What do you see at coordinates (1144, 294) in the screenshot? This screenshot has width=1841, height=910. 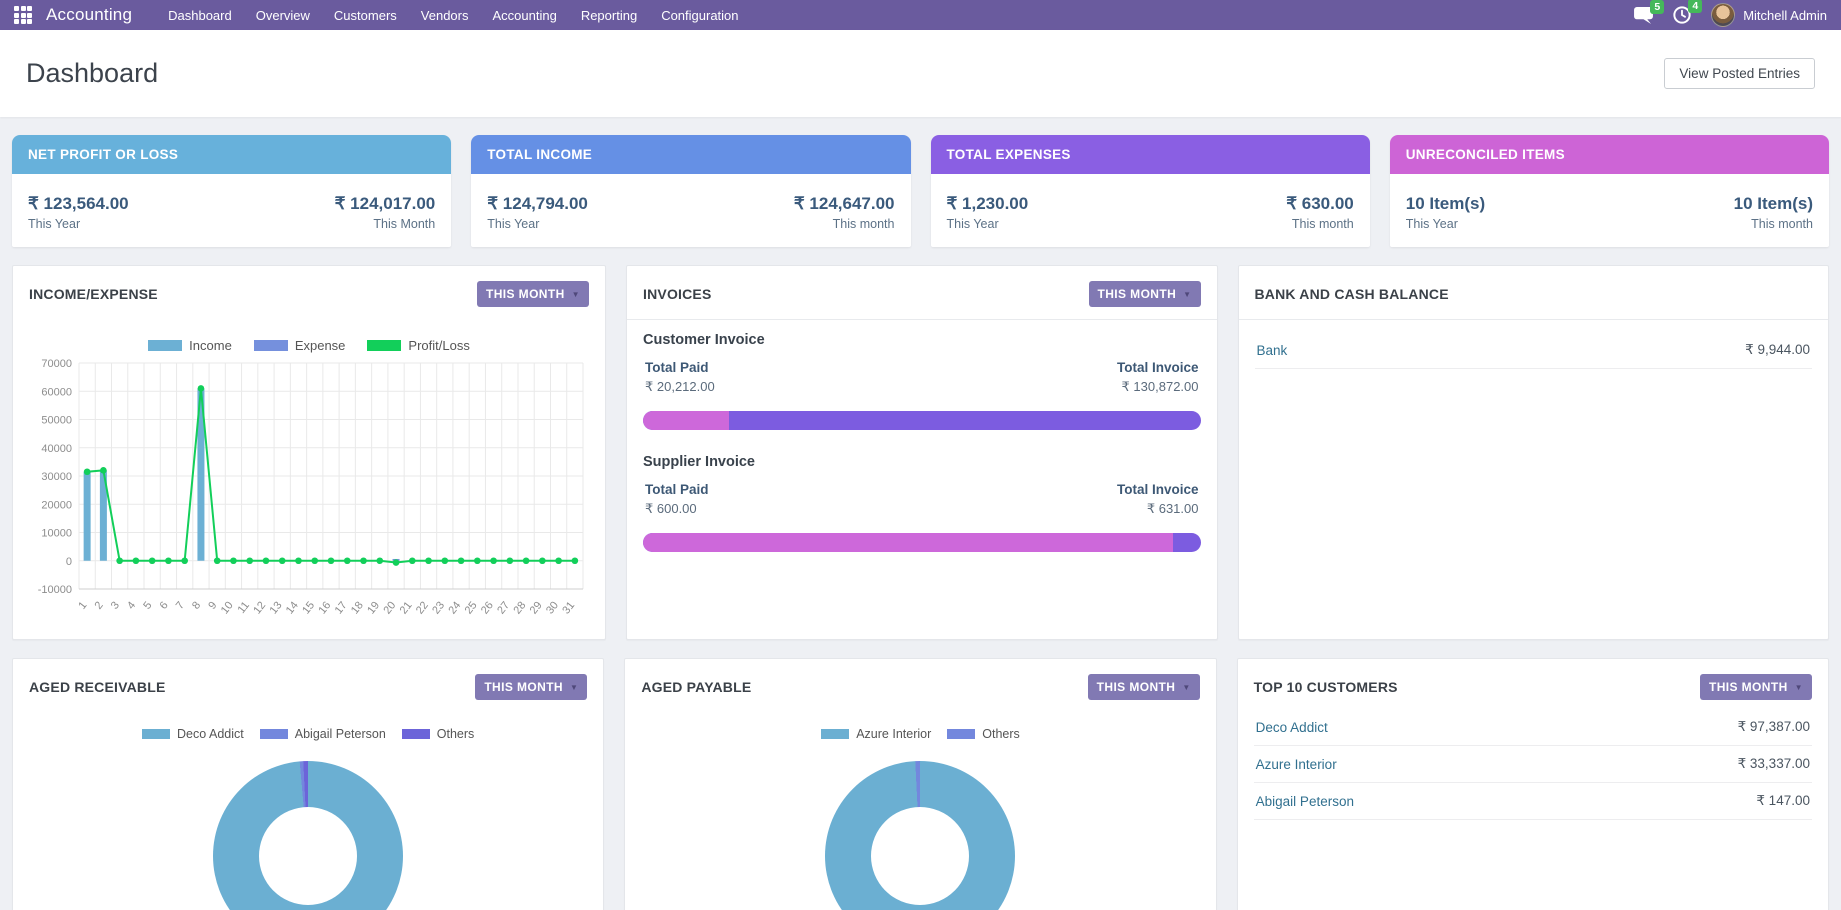 I see `invoices-filter-button: THIS MONTH ▼` at bounding box center [1144, 294].